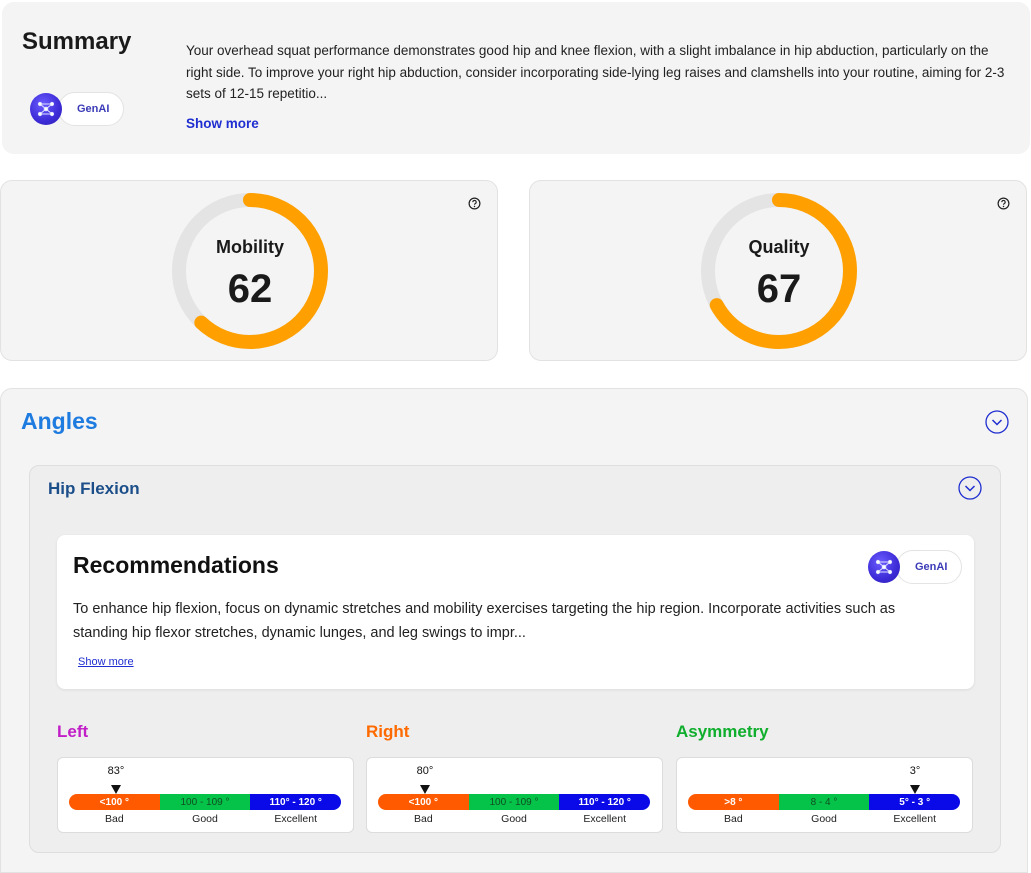 The image size is (1031, 873). I want to click on mobility-value: 62, so click(250, 289).